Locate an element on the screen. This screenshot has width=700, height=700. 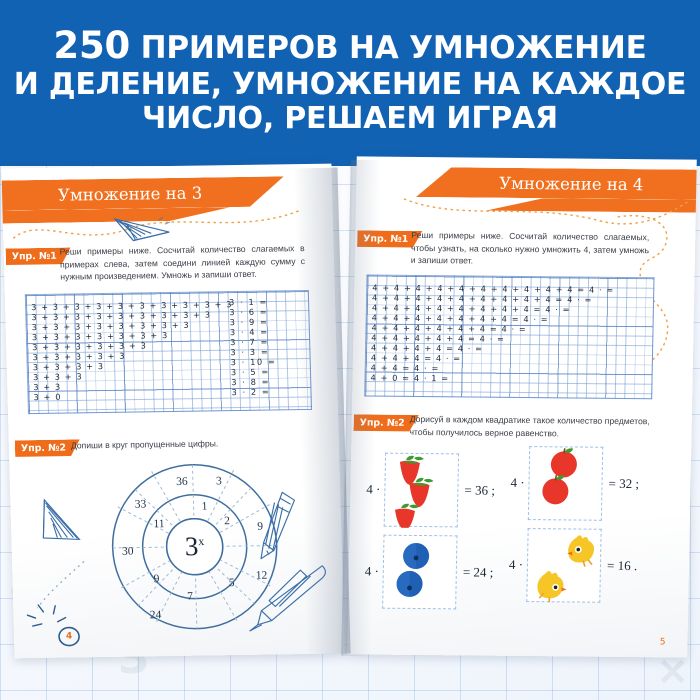
wheel-center-number: 3 is located at coordinates (191, 546).